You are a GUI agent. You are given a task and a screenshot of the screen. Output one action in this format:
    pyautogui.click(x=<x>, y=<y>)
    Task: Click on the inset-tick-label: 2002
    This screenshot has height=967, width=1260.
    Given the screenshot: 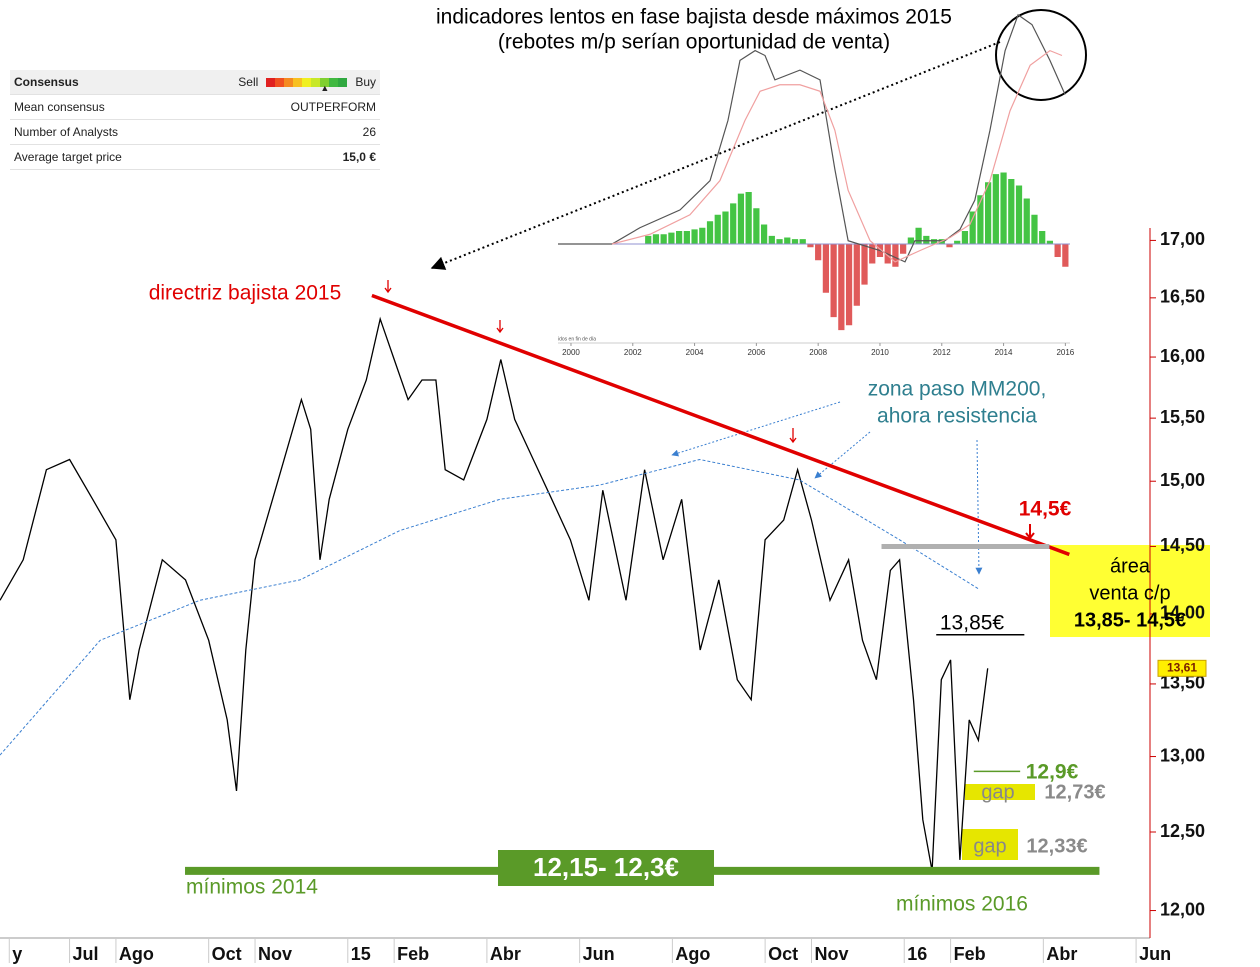 What is the action you would take?
    pyautogui.click(x=633, y=352)
    